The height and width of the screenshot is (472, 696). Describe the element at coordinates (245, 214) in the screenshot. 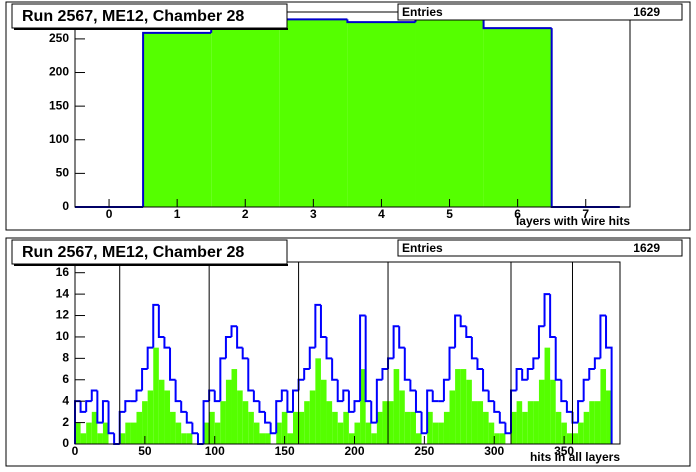

I see `x-tick-label: 2` at that location.